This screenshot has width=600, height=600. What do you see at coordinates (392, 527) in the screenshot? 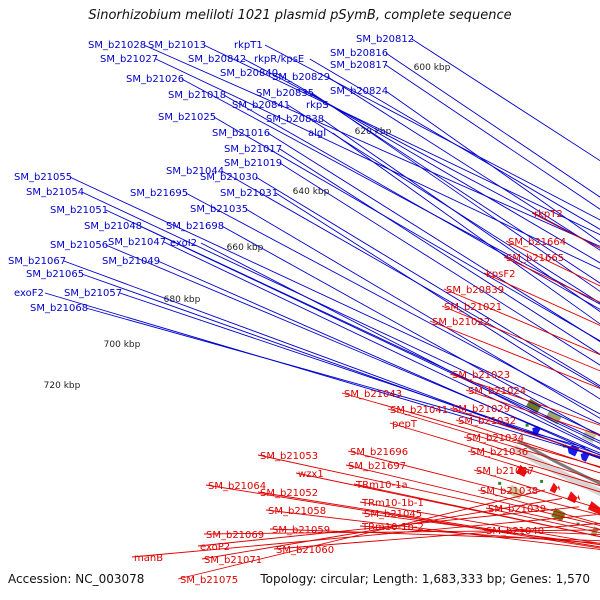
I see `gene-label-text: TRm10-1b-2` at bounding box center [392, 527].